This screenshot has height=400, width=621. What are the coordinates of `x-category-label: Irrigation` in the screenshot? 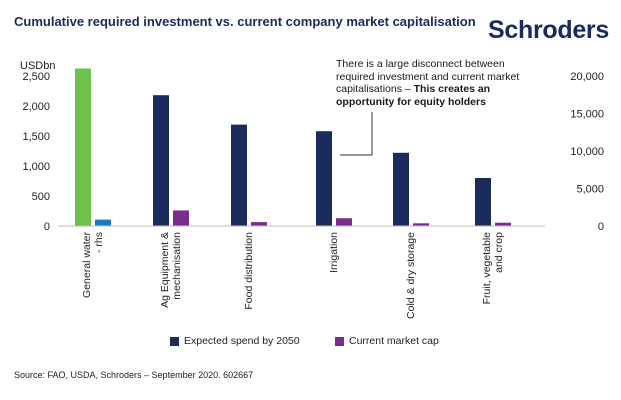 It's located at (334, 252).